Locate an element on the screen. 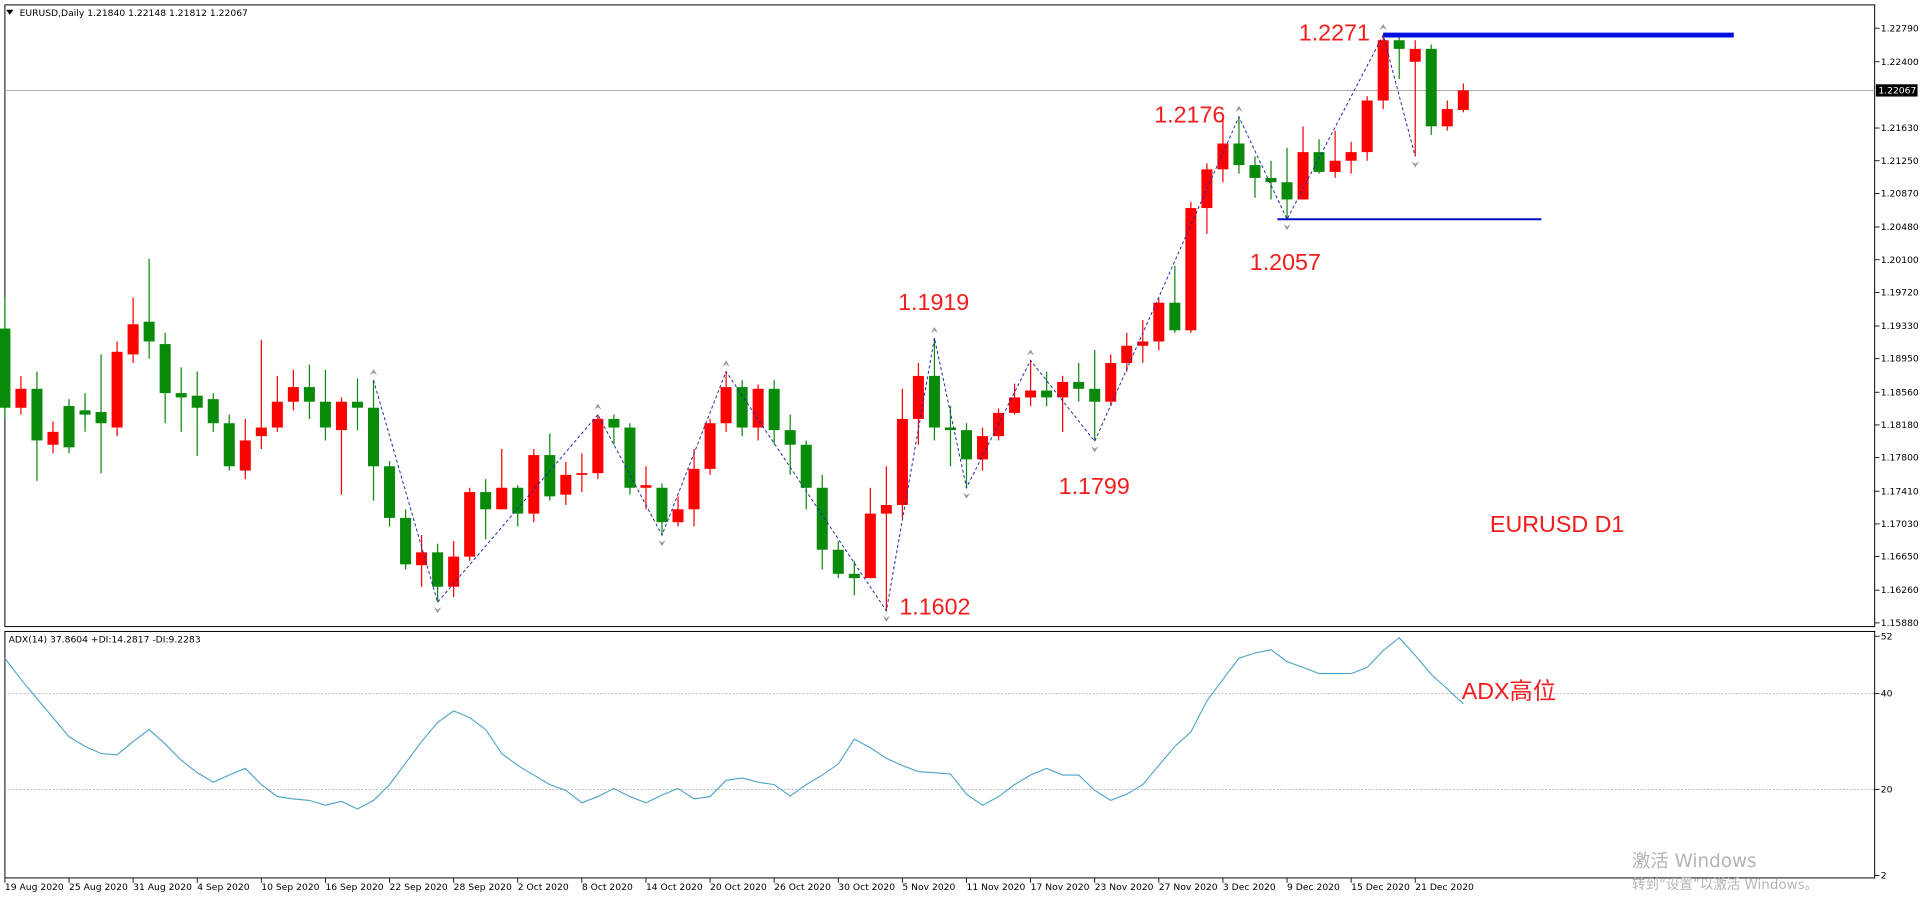  x-tick-label: 17 Nov 2020 is located at coordinates (1060, 887).